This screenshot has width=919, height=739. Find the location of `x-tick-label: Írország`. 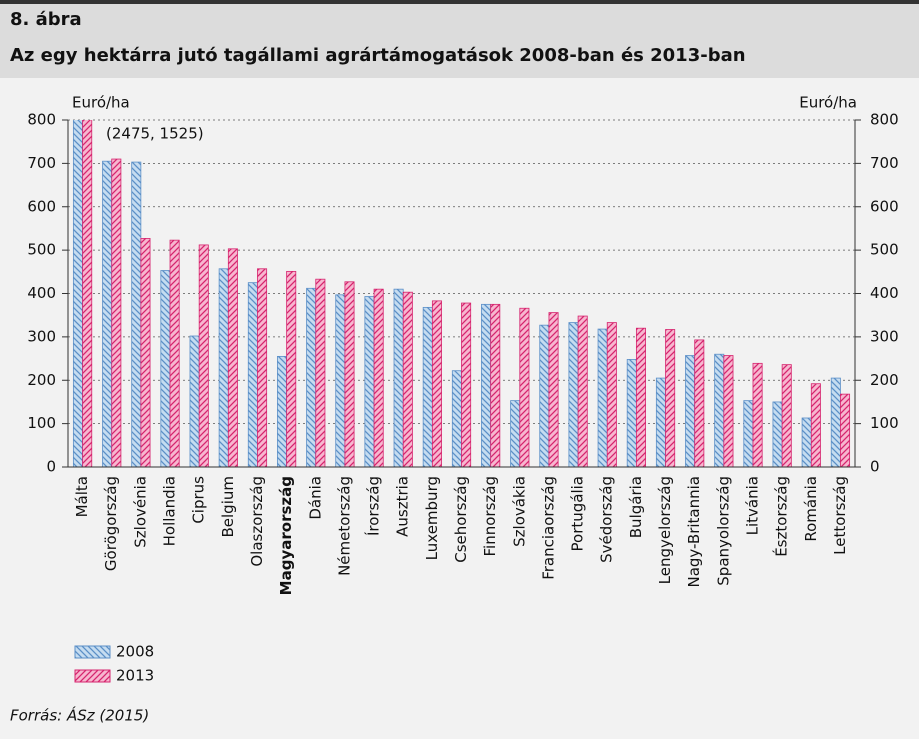

x-tick-label: Írország is located at coordinates (373, 506).